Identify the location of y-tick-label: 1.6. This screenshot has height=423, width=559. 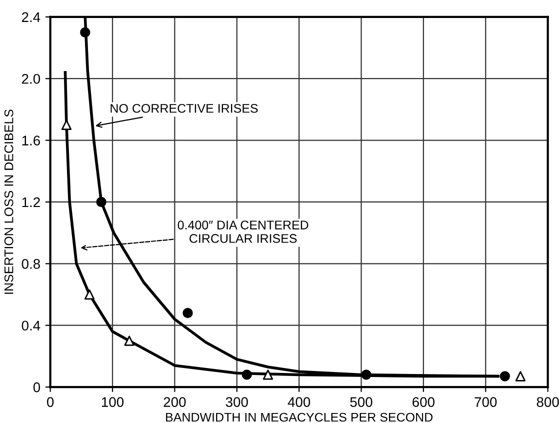
(31, 141).